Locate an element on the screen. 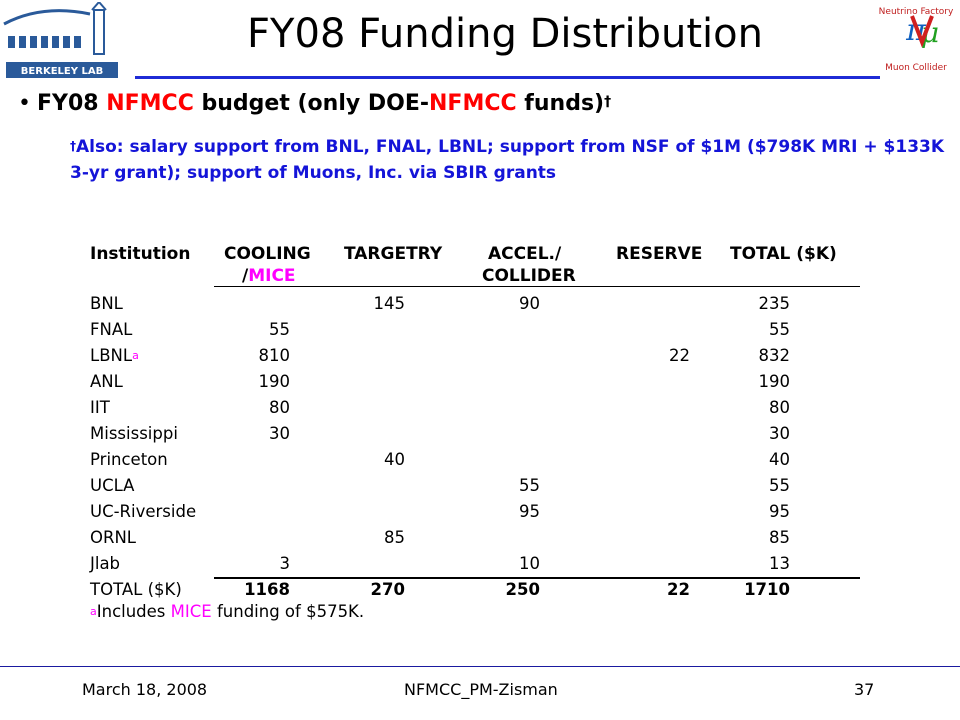 The width and height of the screenshot is (960, 720). footer-page-number: 37 is located at coordinates (864, 689).